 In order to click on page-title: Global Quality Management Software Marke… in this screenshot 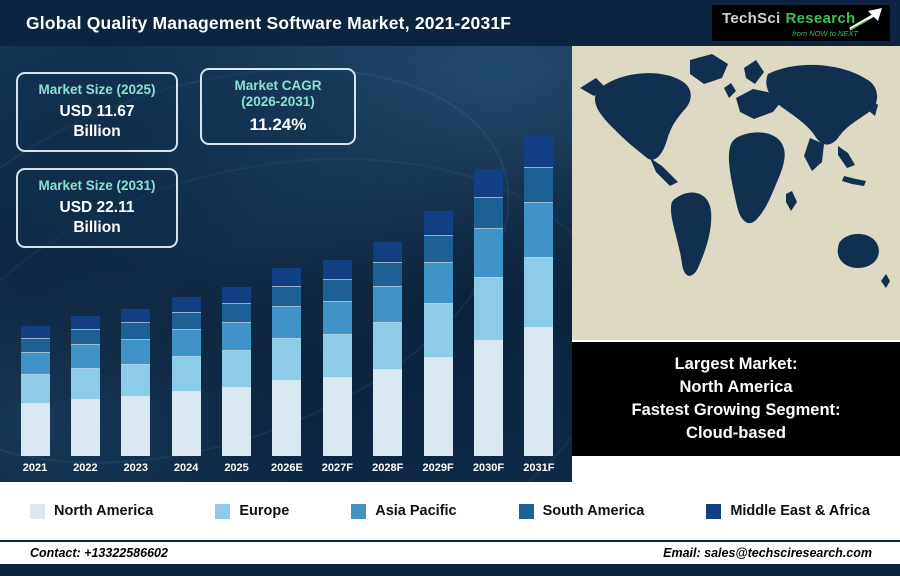, I will do `click(269, 22)`.